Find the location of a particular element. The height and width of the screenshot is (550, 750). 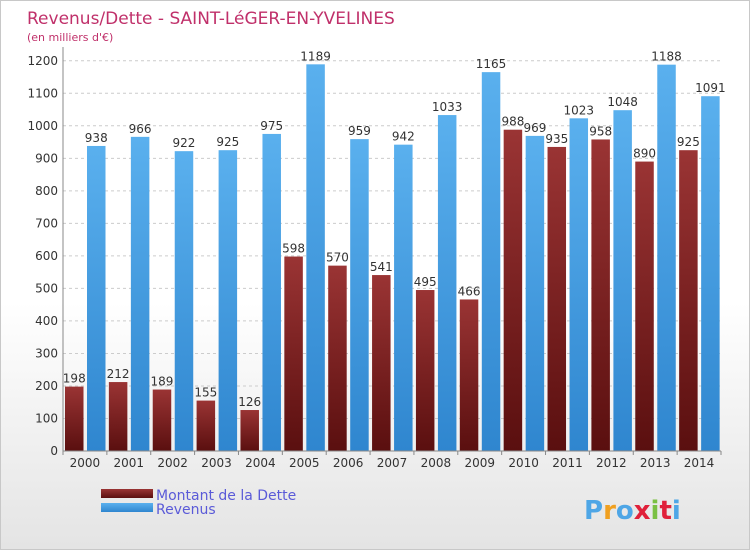

x-tick-label: 2006 is located at coordinates (348, 463).